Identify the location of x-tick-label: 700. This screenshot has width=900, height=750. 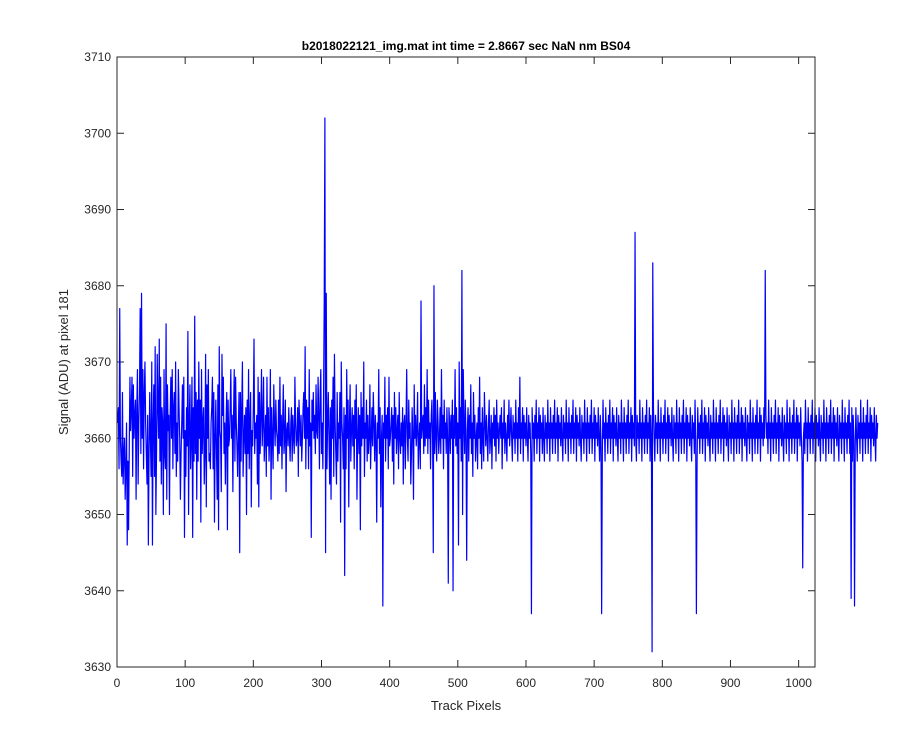
(594, 683).